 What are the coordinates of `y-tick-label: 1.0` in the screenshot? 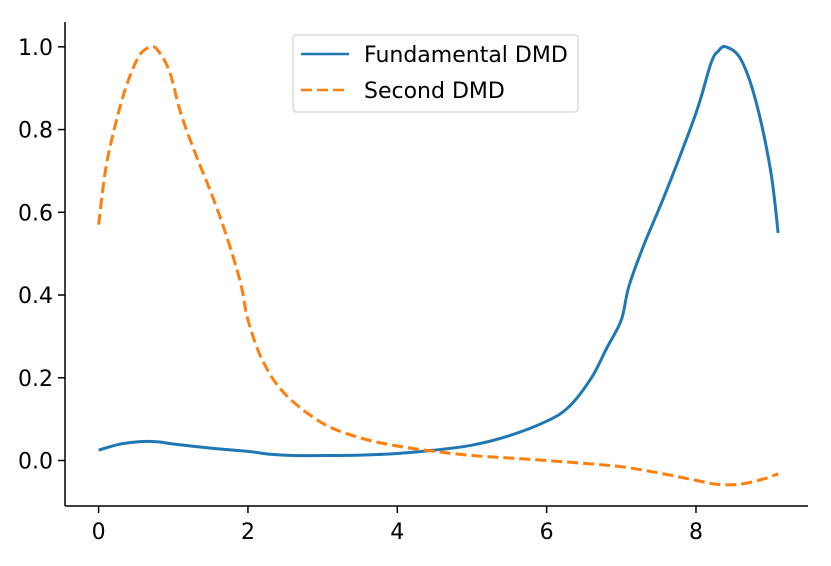 It's located at (35, 48).